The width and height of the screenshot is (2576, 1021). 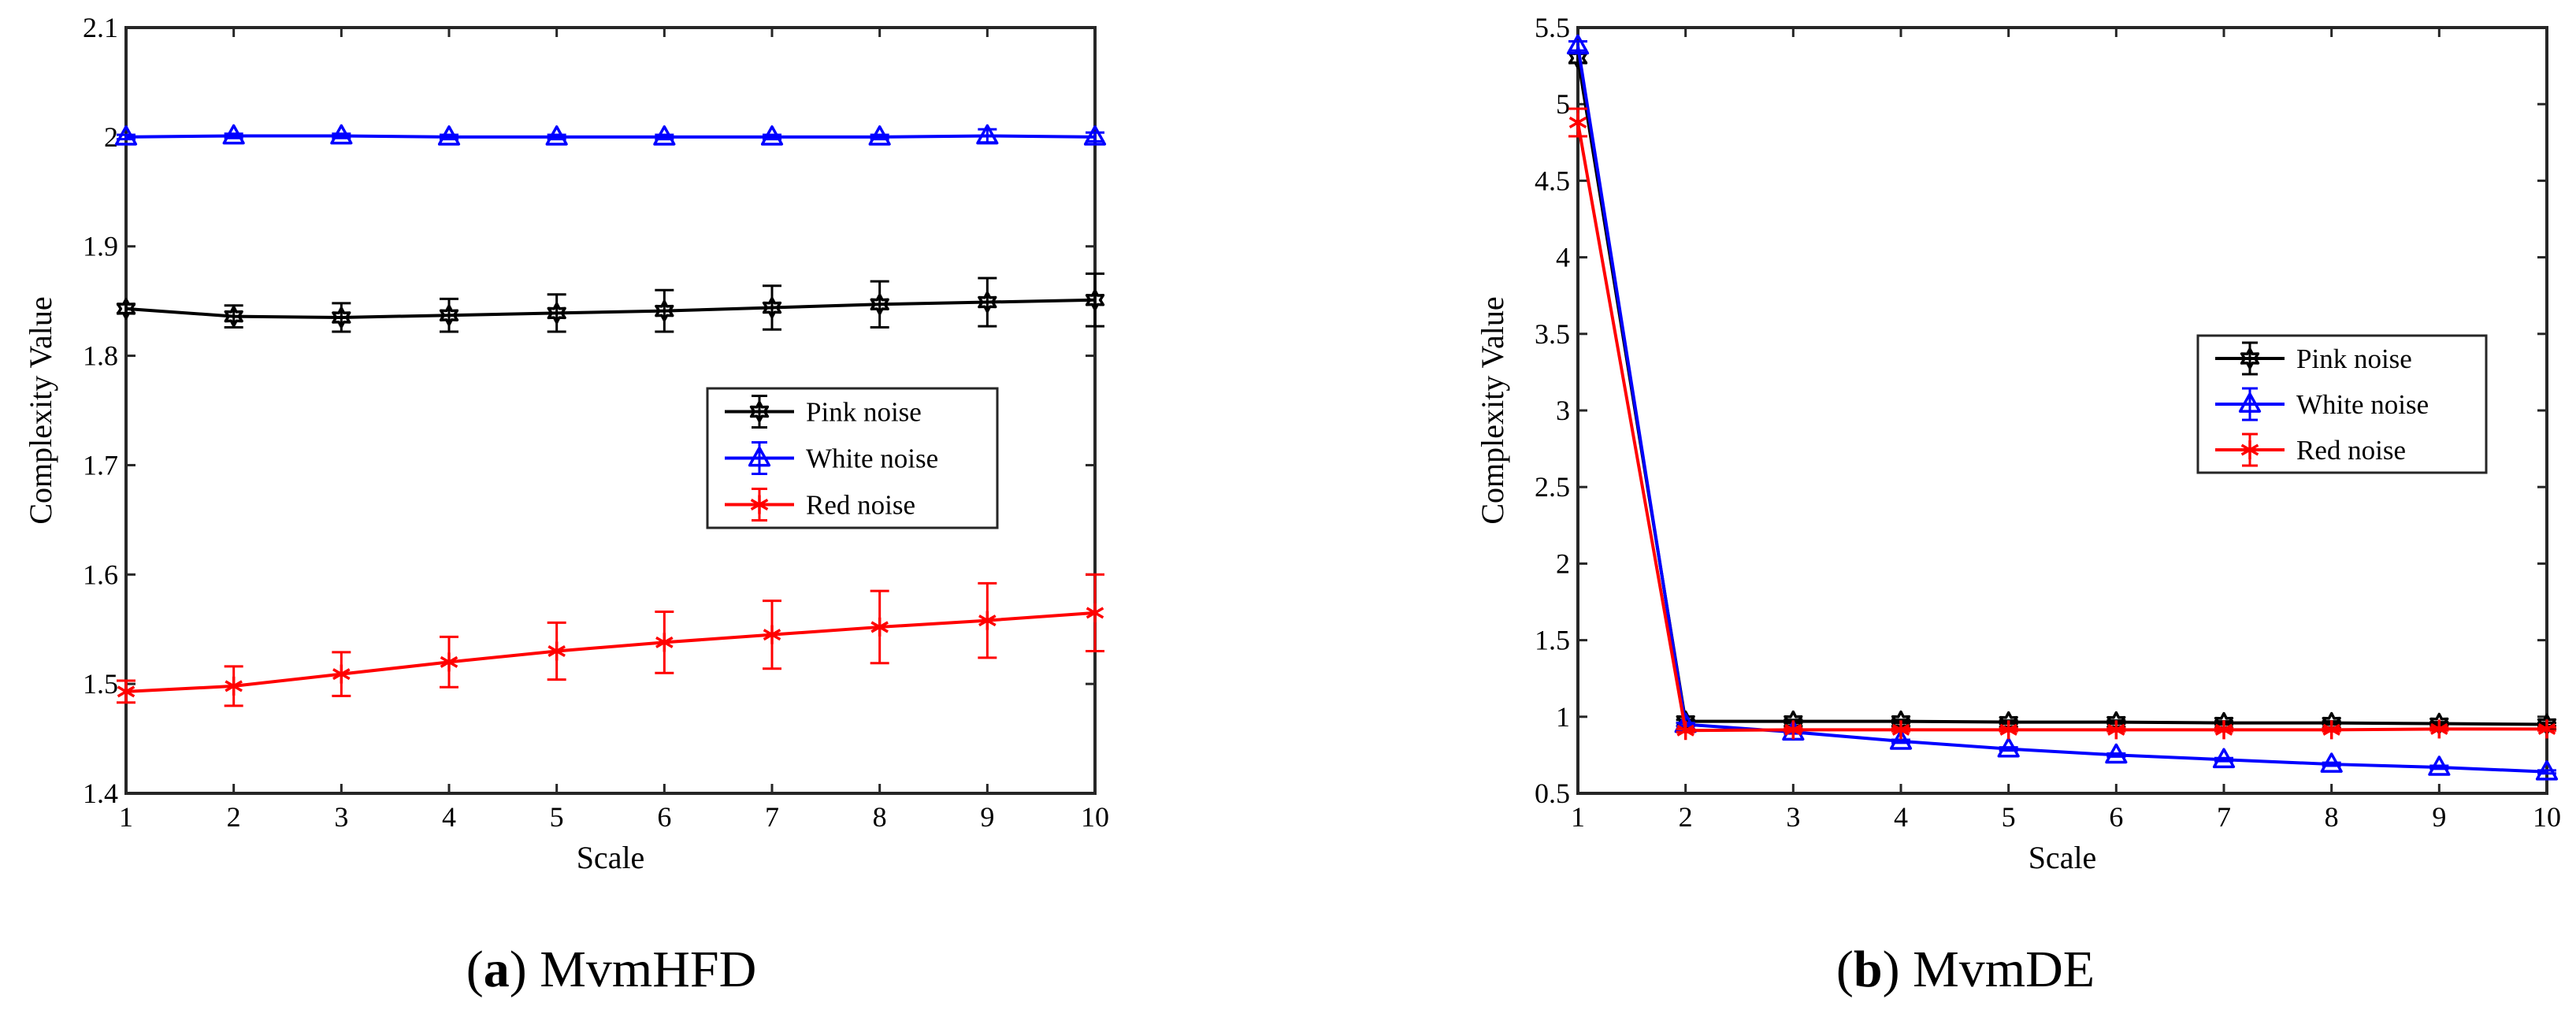 I want to click on panel-a-ytick-label: 1.7, so click(x=100, y=465).